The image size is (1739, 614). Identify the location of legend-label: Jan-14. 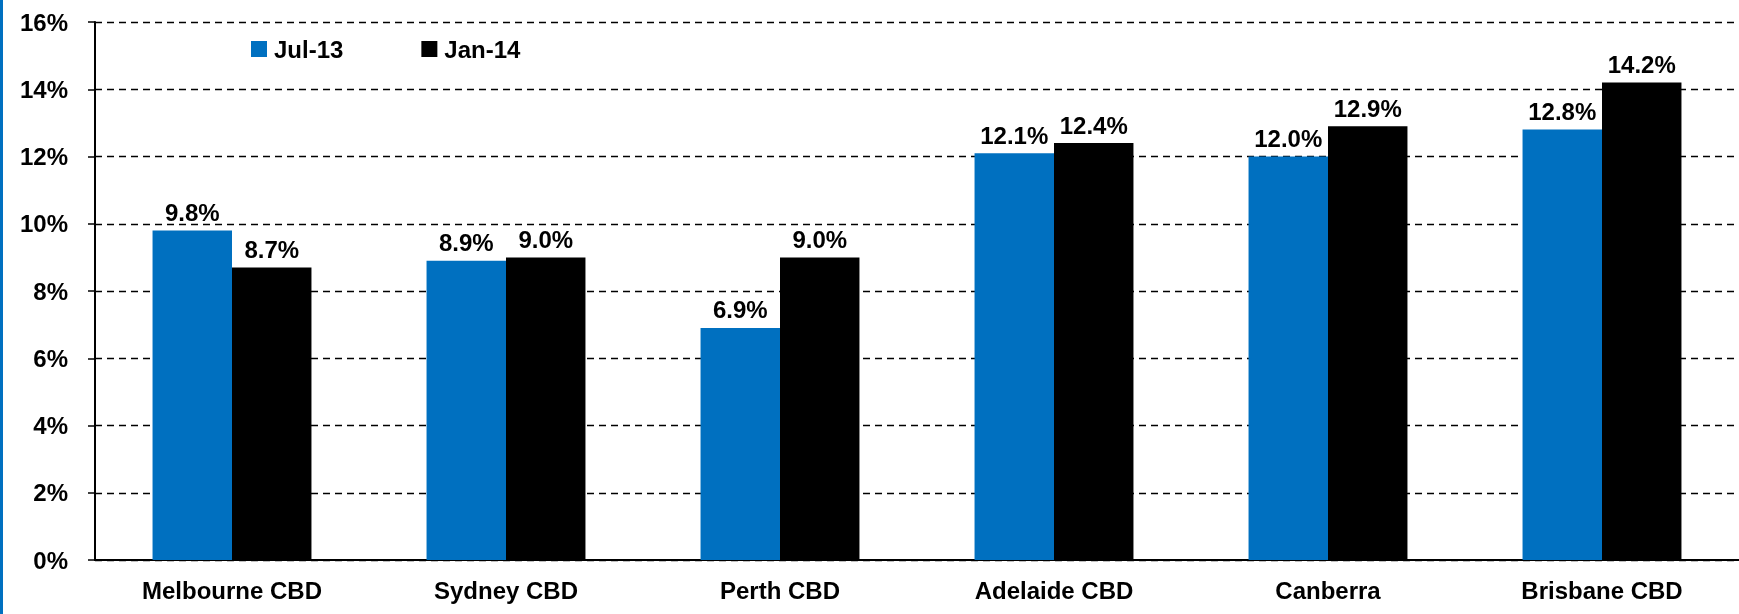
(483, 49).